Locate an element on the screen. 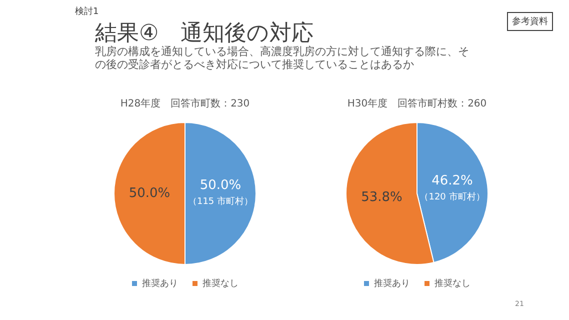 The height and width of the screenshot is (320, 569). chart-title: H28年度 回答市町数：230 is located at coordinates (185, 104).